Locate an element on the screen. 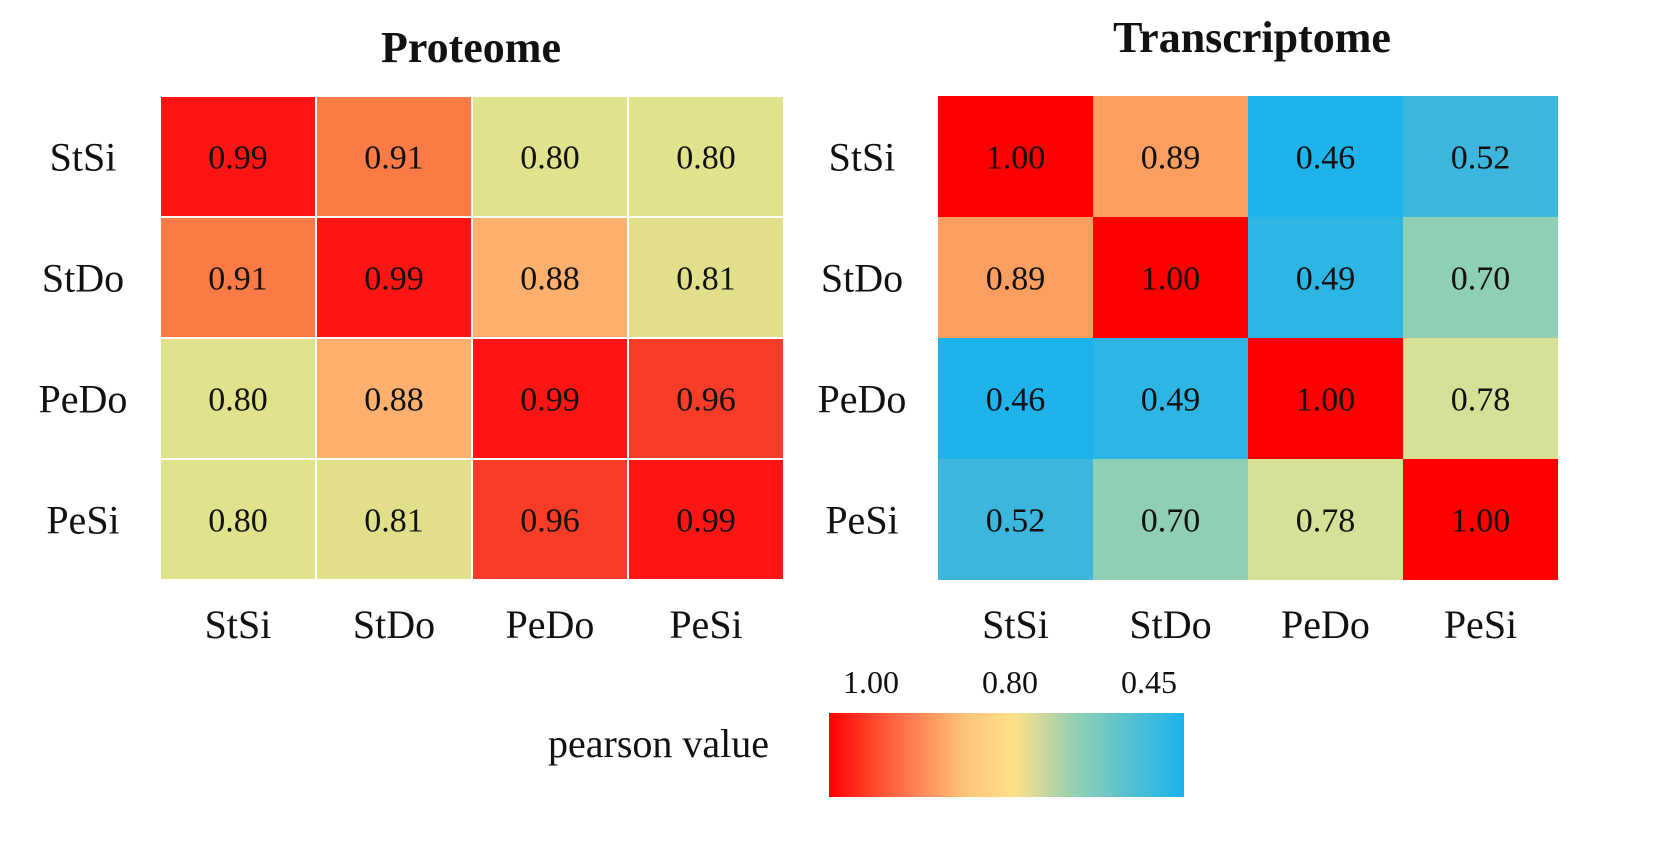  transcriptome-cell-pesi-stsi is located at coordinates (1015, 519).